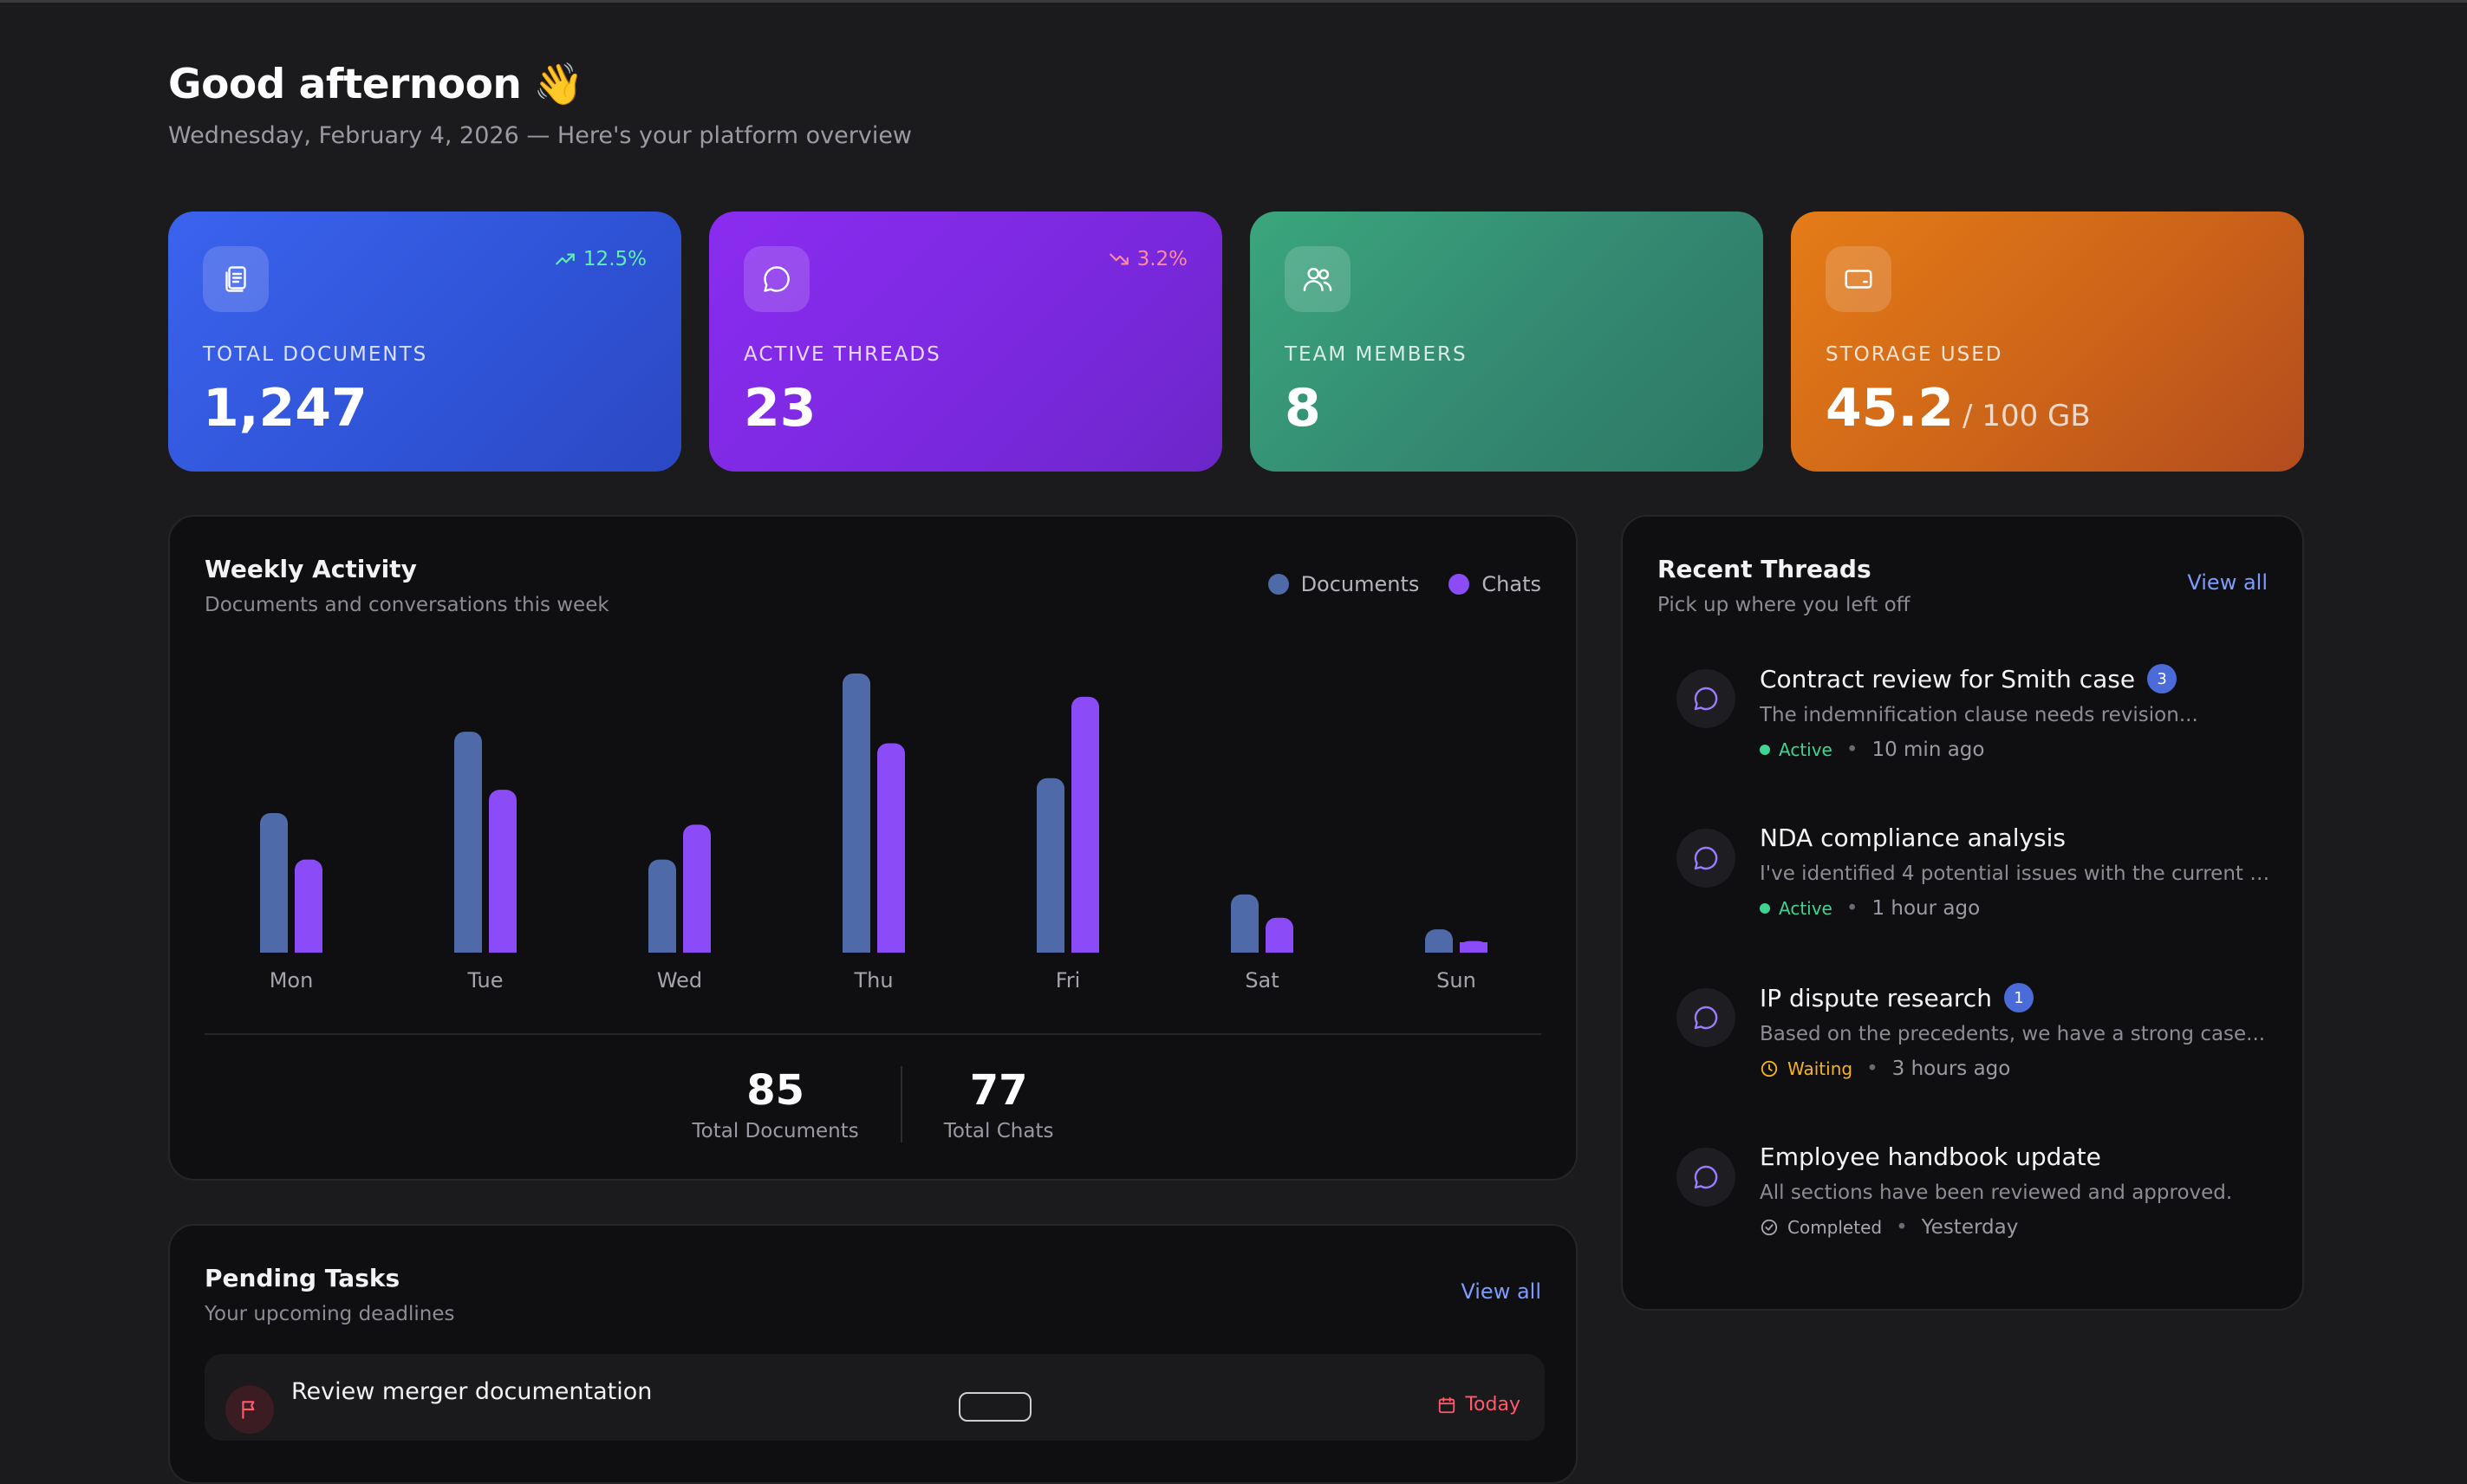 The height and width of the screenshot is (1484, 2467). What do you see at coordinates (566, 259) in the screenshot?
I see `trend-up-icon` at bounding box center [566, 259].